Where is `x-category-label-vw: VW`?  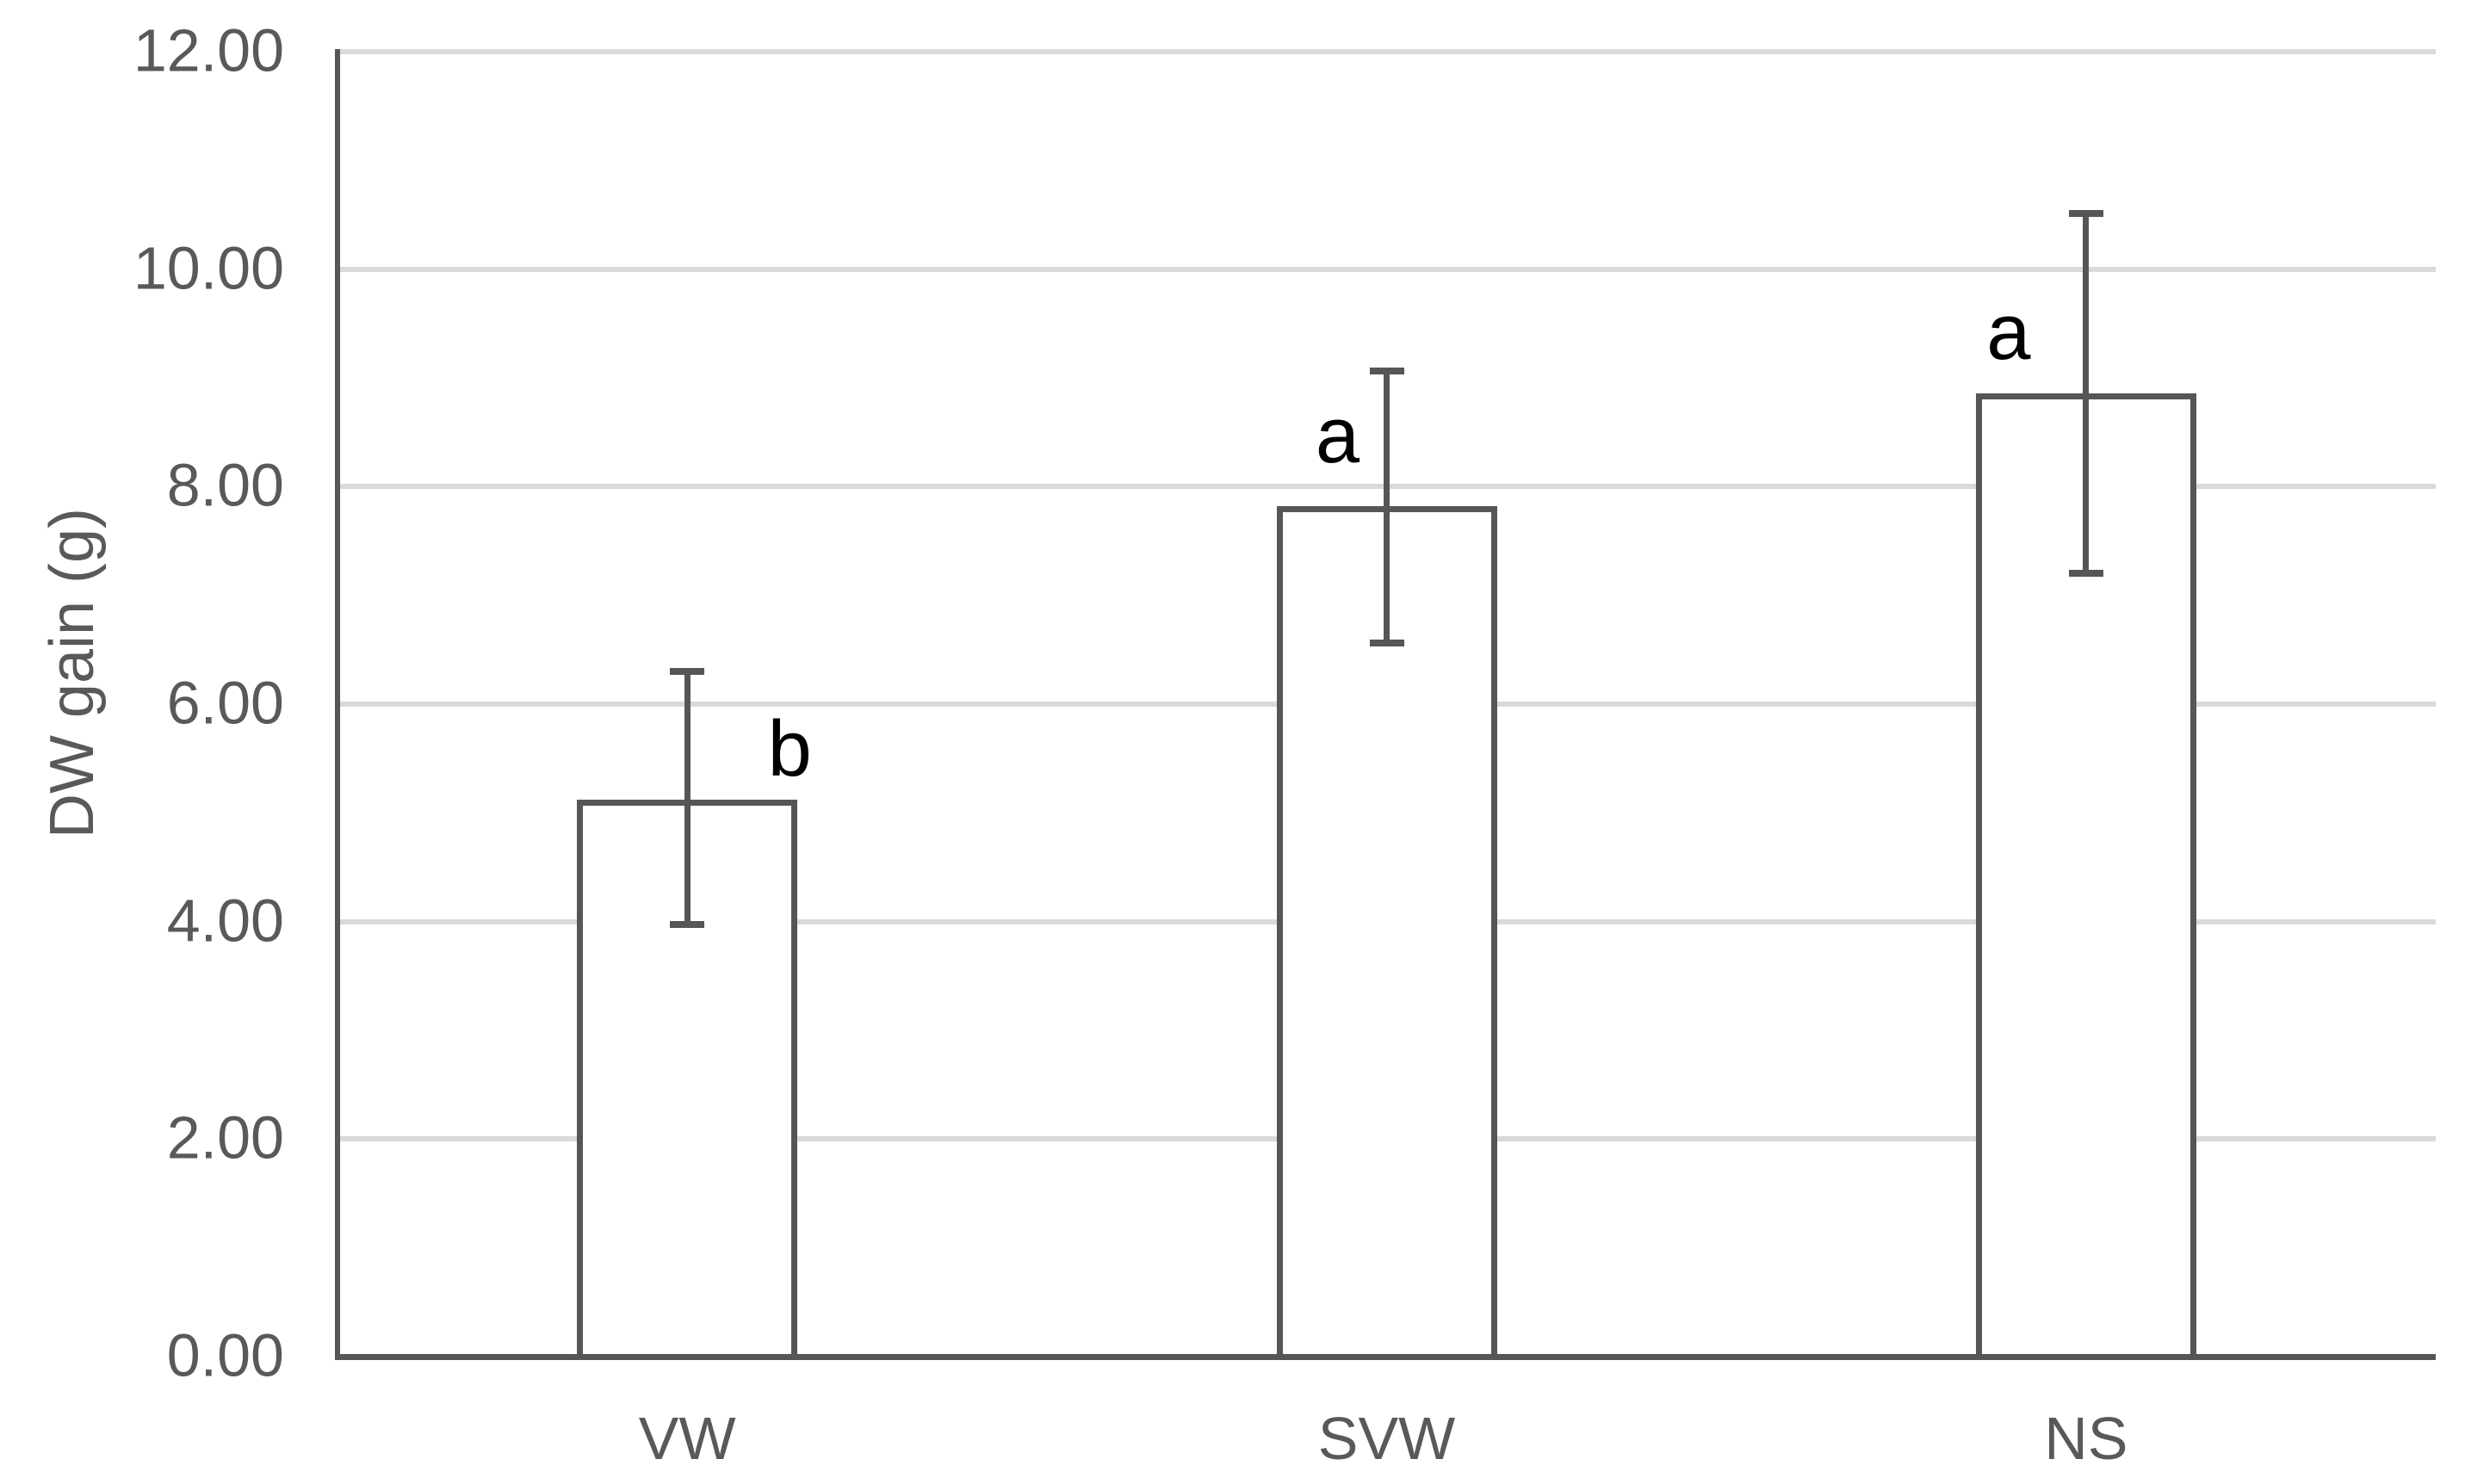
x-category-label-vw: VW is located at coordinates (687, 1438).